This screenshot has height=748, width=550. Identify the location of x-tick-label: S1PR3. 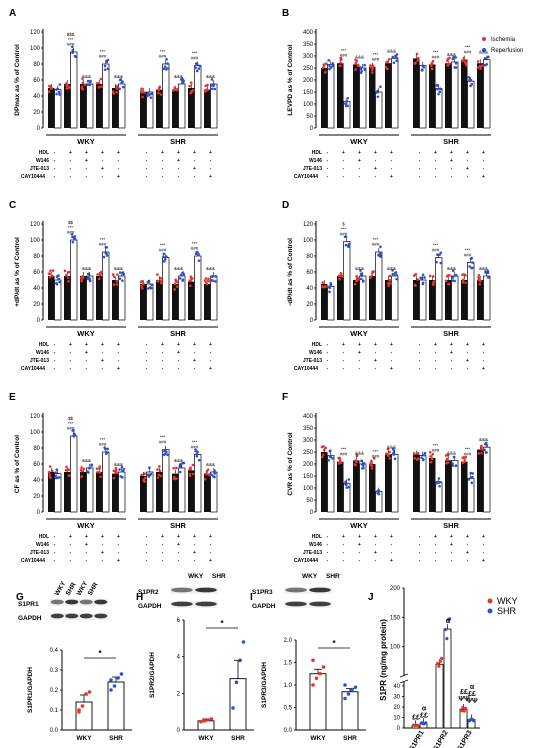
(465, 738).